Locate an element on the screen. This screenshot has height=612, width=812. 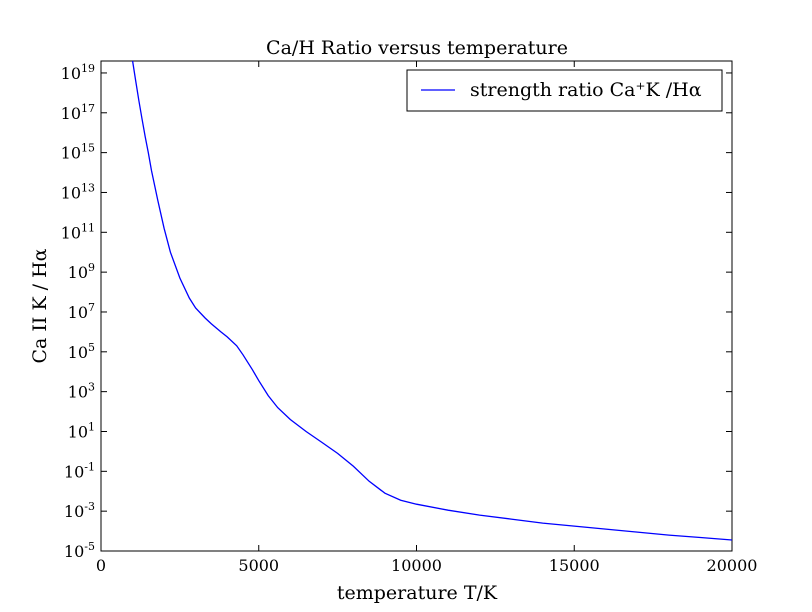
y-tick-label: 10⁹ is located at coordinates (81, 271).